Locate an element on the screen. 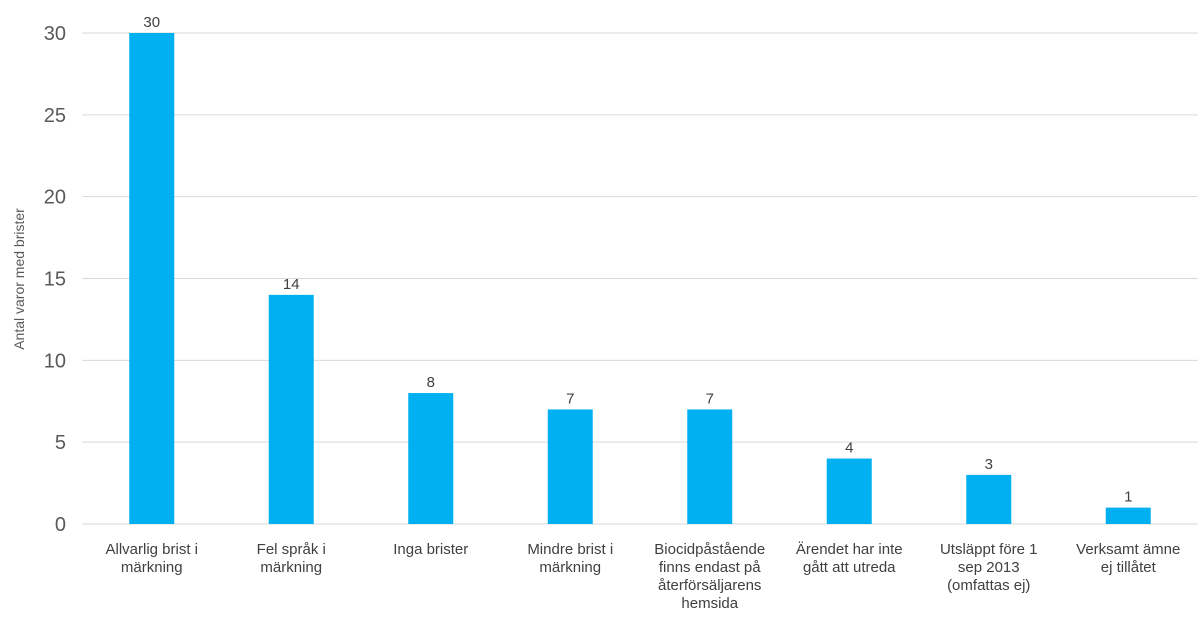  y-tick-label: 0 is located at coordinates (60, 525).